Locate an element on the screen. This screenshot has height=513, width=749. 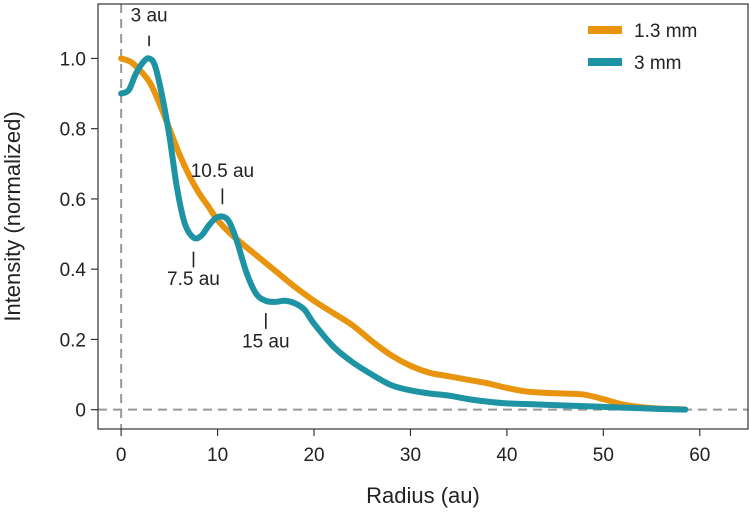
y-tick-label: 0.6 is located at coordinates (73, 200).